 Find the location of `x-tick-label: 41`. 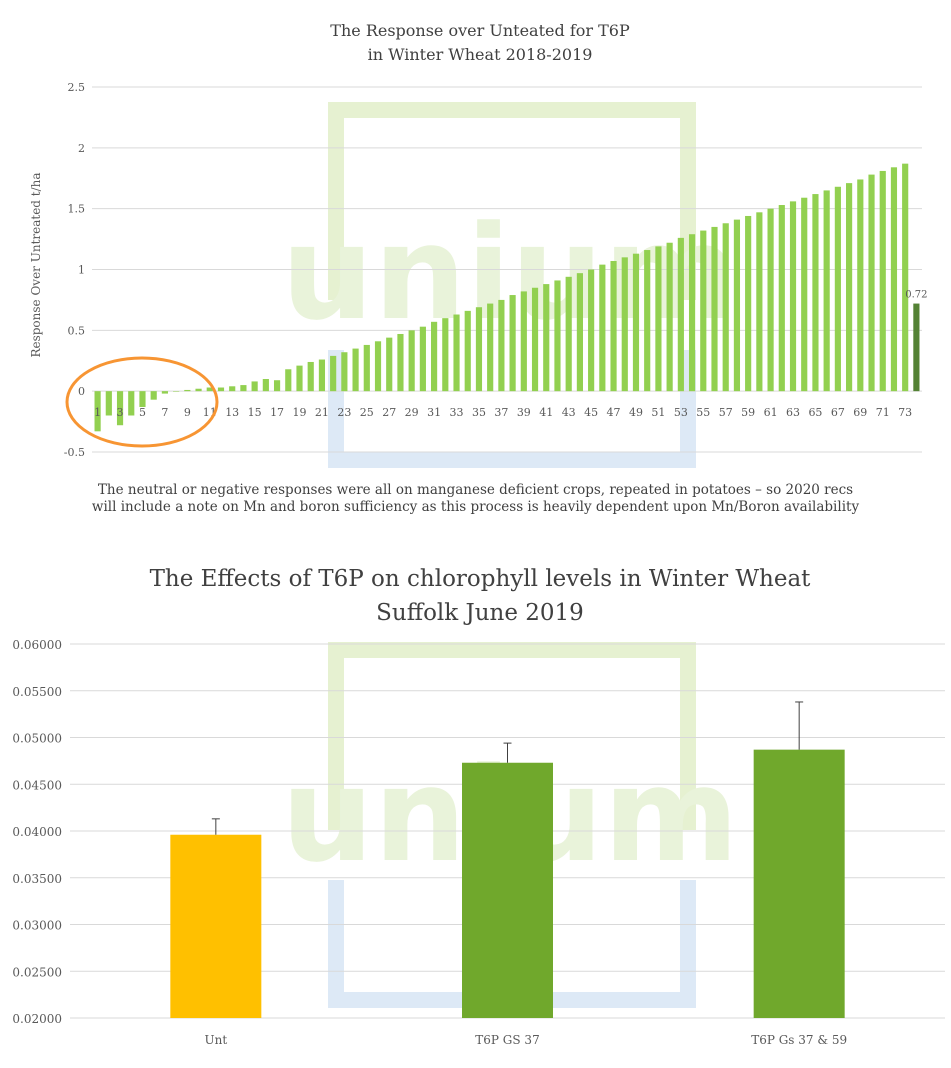

x-tick-label: 41 is located at coordinates (546, 412).